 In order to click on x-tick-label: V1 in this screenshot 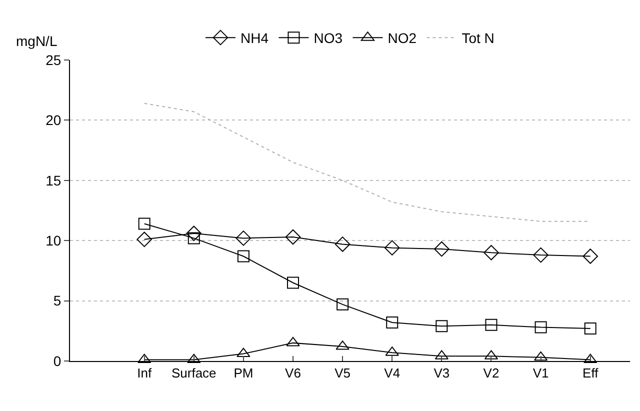, I will do `click(540, 373)`.